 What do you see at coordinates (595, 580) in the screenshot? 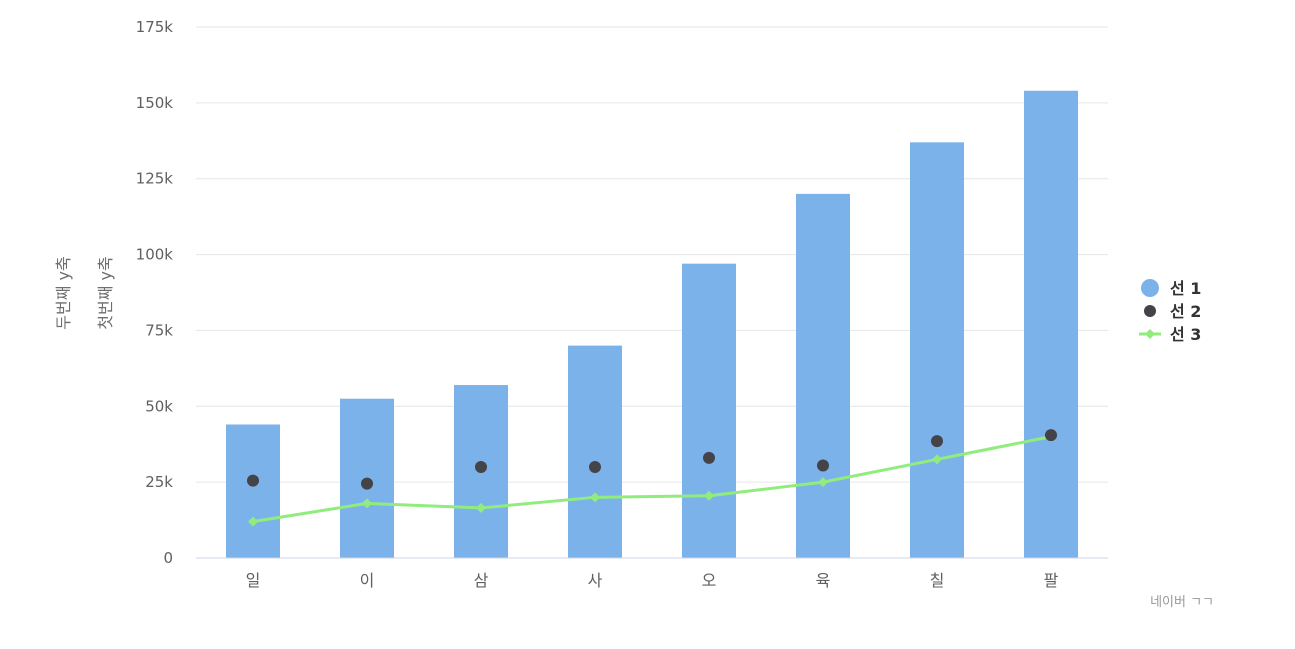
I see `x-tick-label: 사` at bounding box center [595, 580].